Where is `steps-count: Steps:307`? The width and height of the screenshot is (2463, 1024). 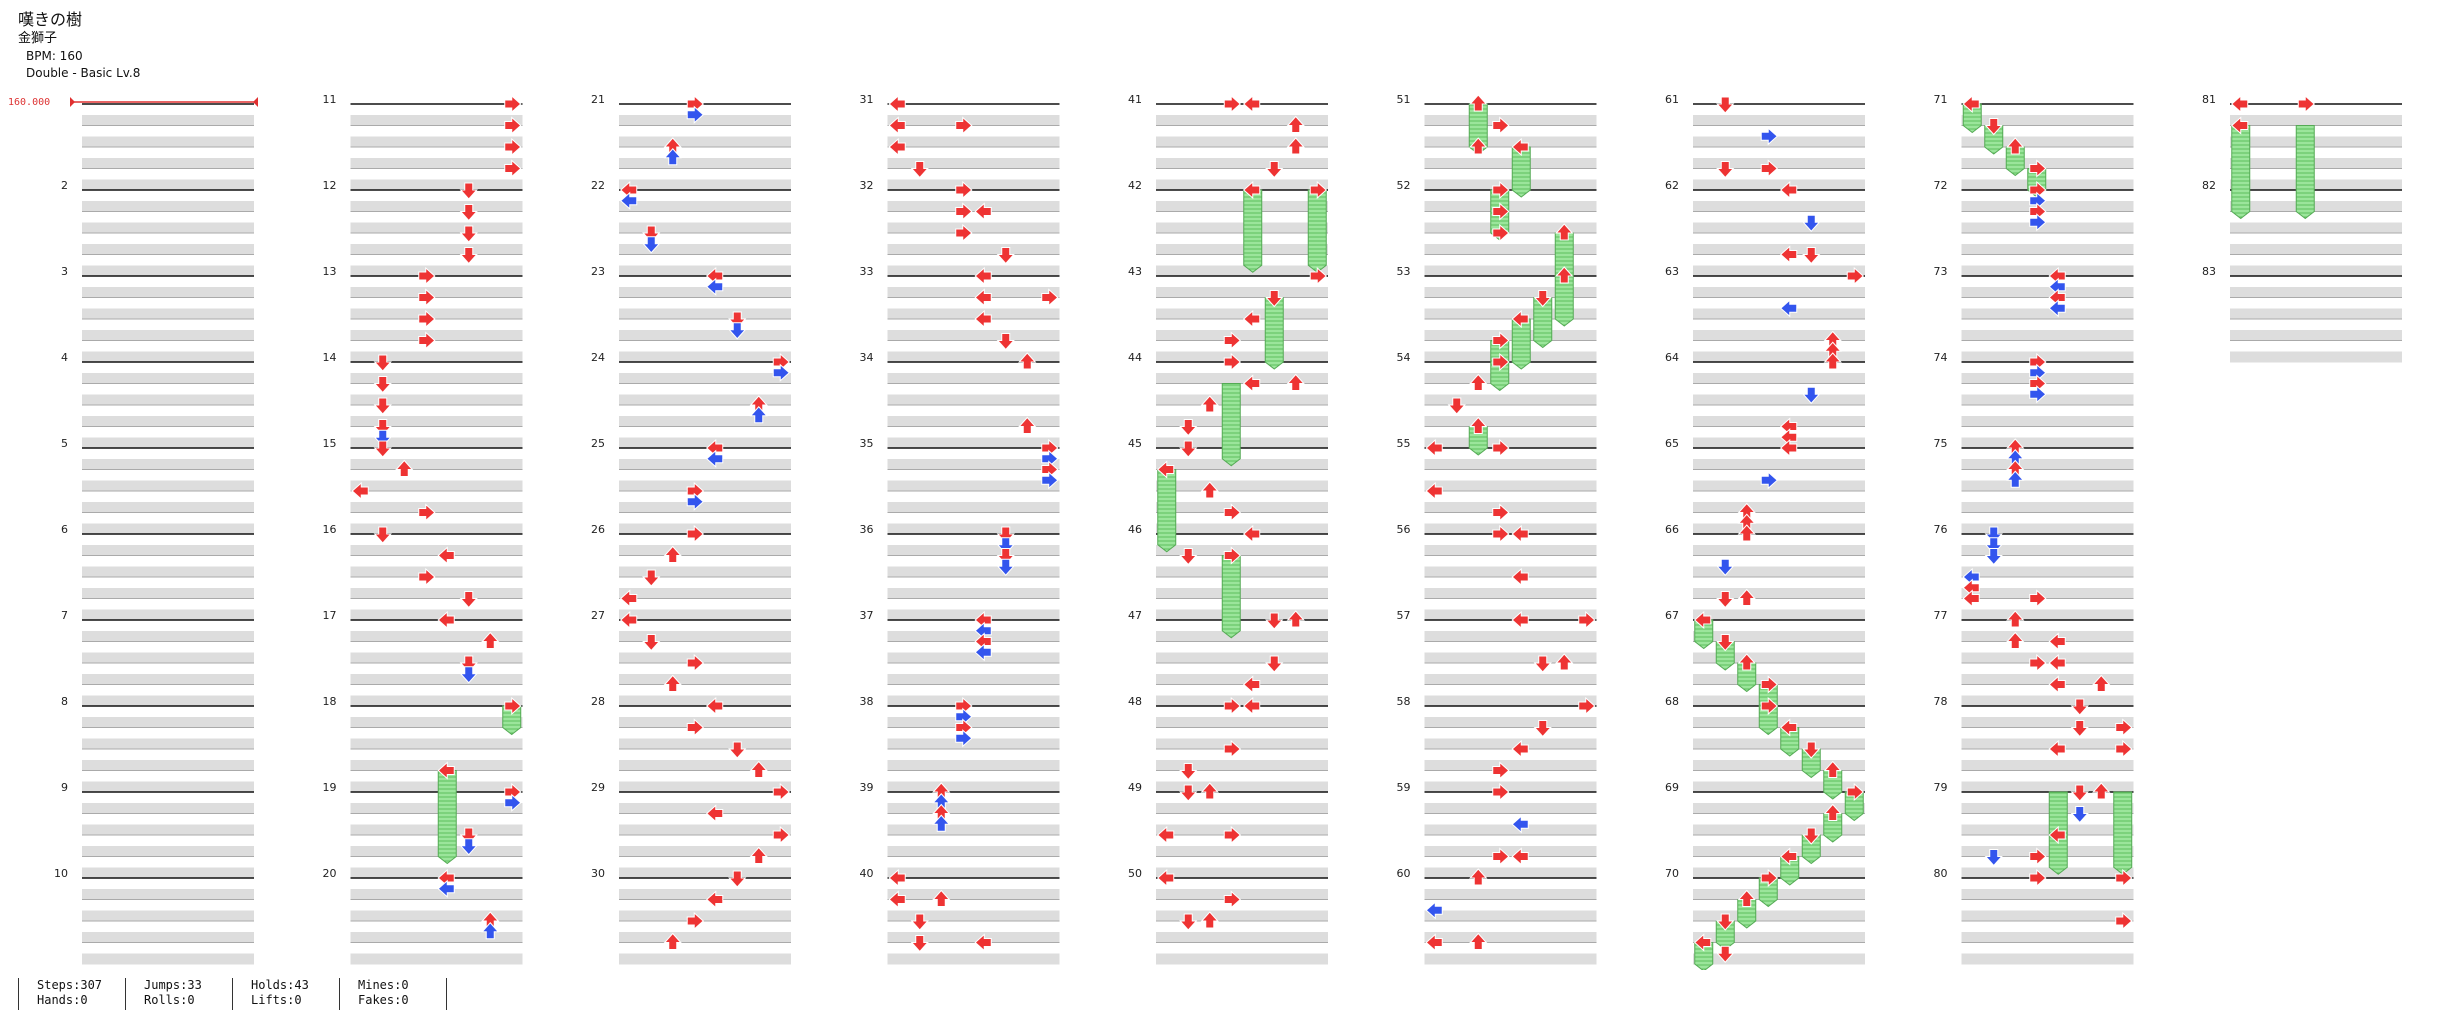 steps-count: Steps:307 is located at coordinates (70, 985).